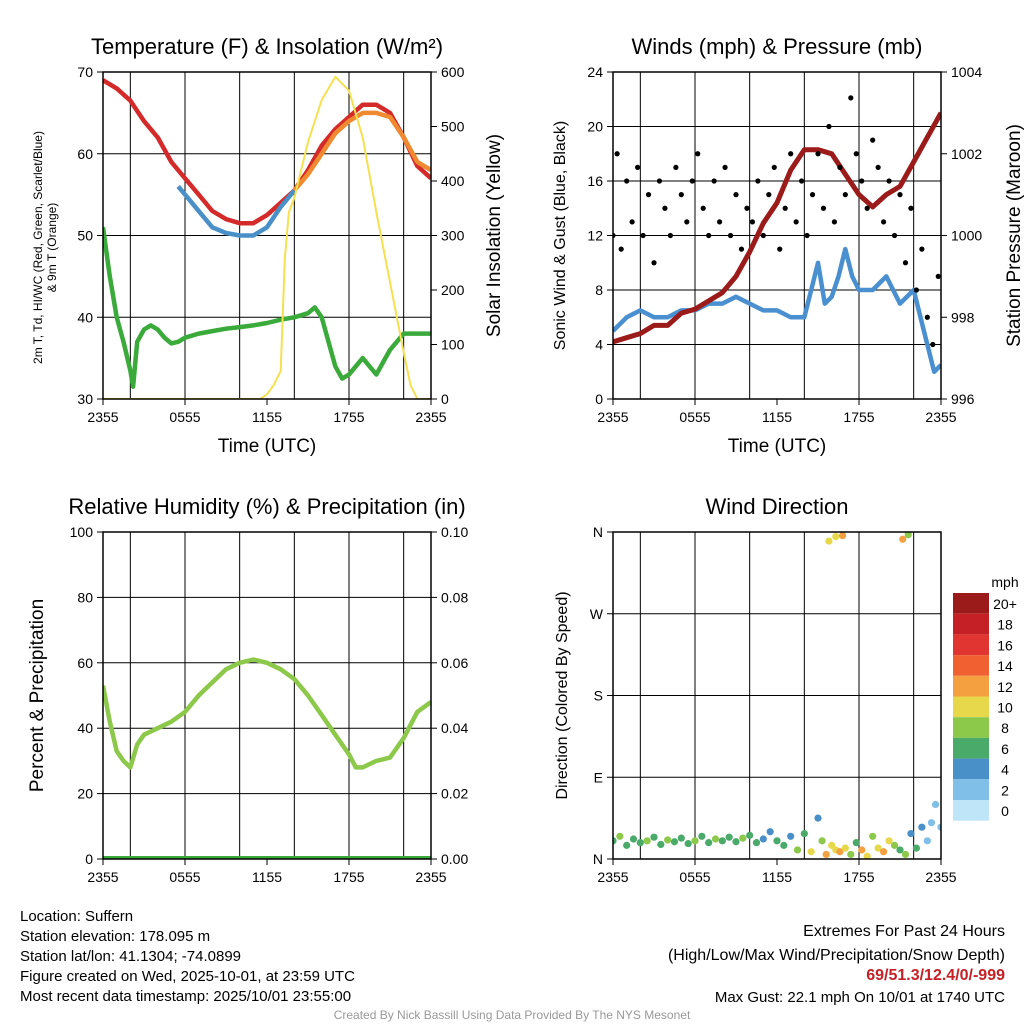  I want to click on y-axis-label-line2: & 9m T (Orange), so click(52, 248).